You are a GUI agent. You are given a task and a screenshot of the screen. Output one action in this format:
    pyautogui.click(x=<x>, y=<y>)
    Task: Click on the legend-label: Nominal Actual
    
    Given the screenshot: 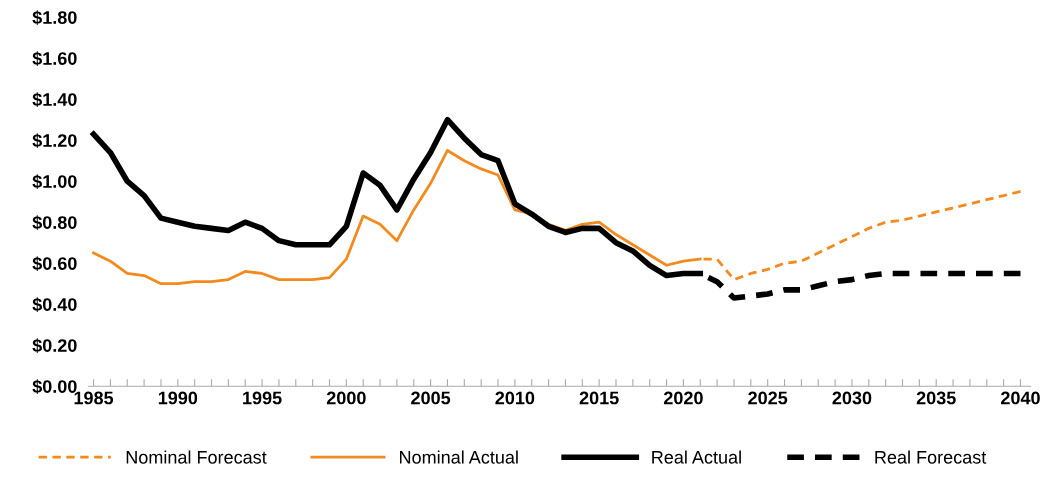 What is the action you would take?
    pyautogui.click(x=459, y=457)
    